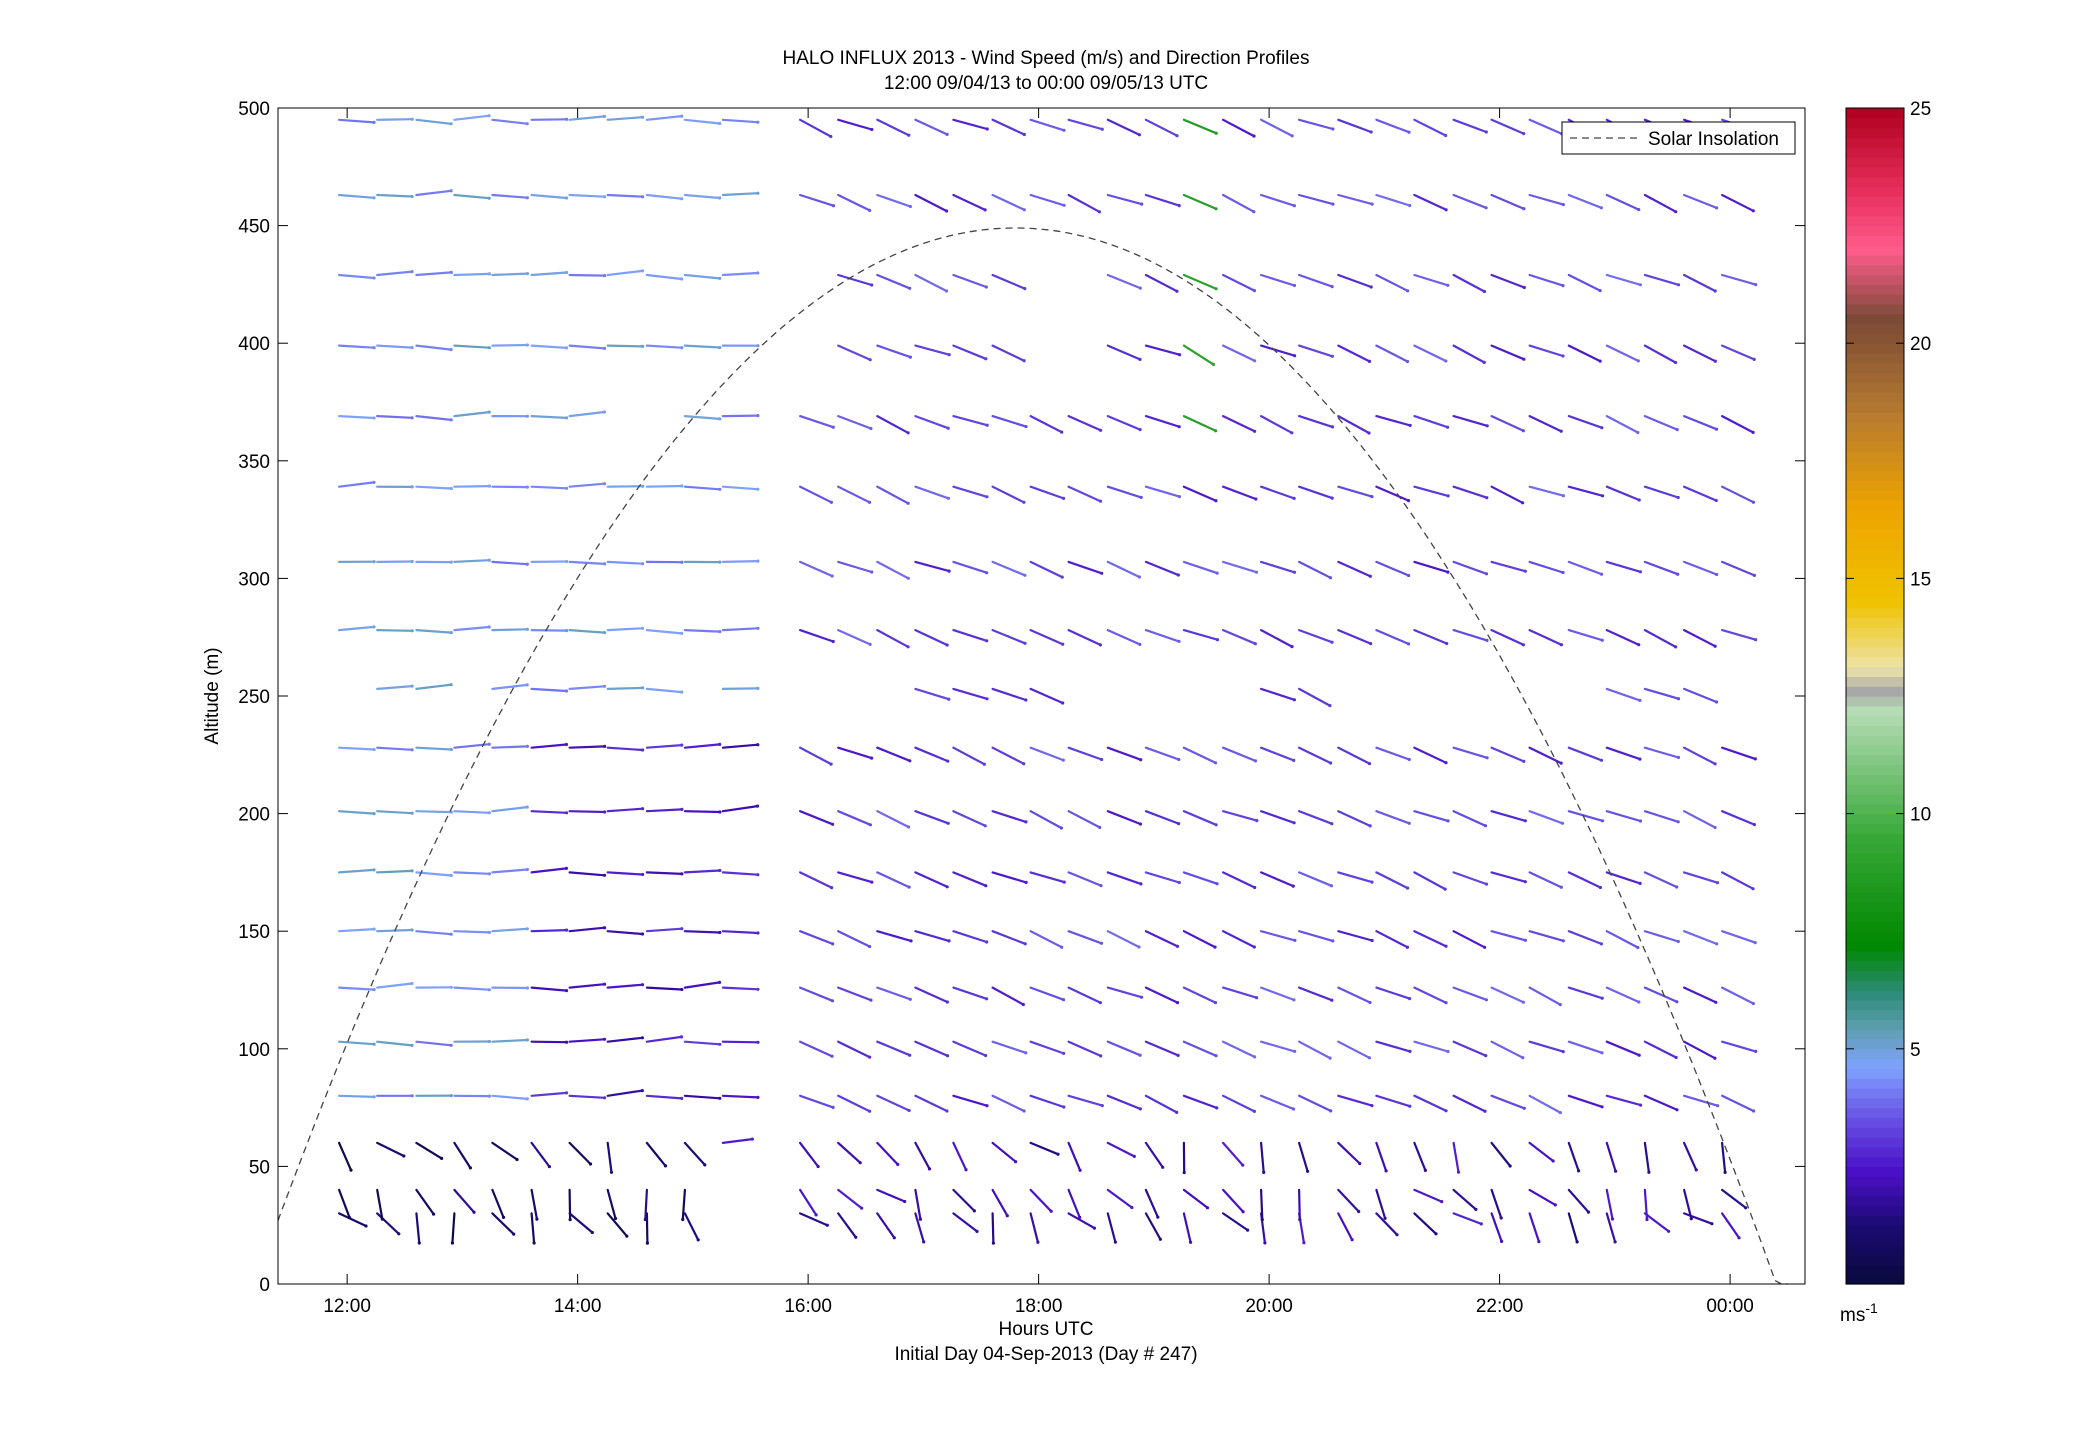 The width and height of the screenshot is (2098, 1430). I want to click on y-tick-label: 150, so click(254, 932).